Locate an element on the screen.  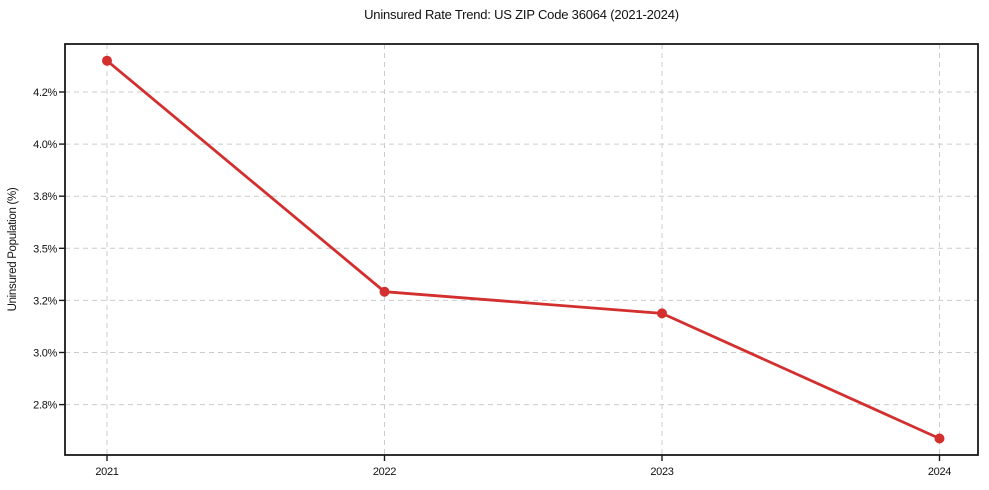
y-tick-label: 2.8% is located at coordinates (45, 406).